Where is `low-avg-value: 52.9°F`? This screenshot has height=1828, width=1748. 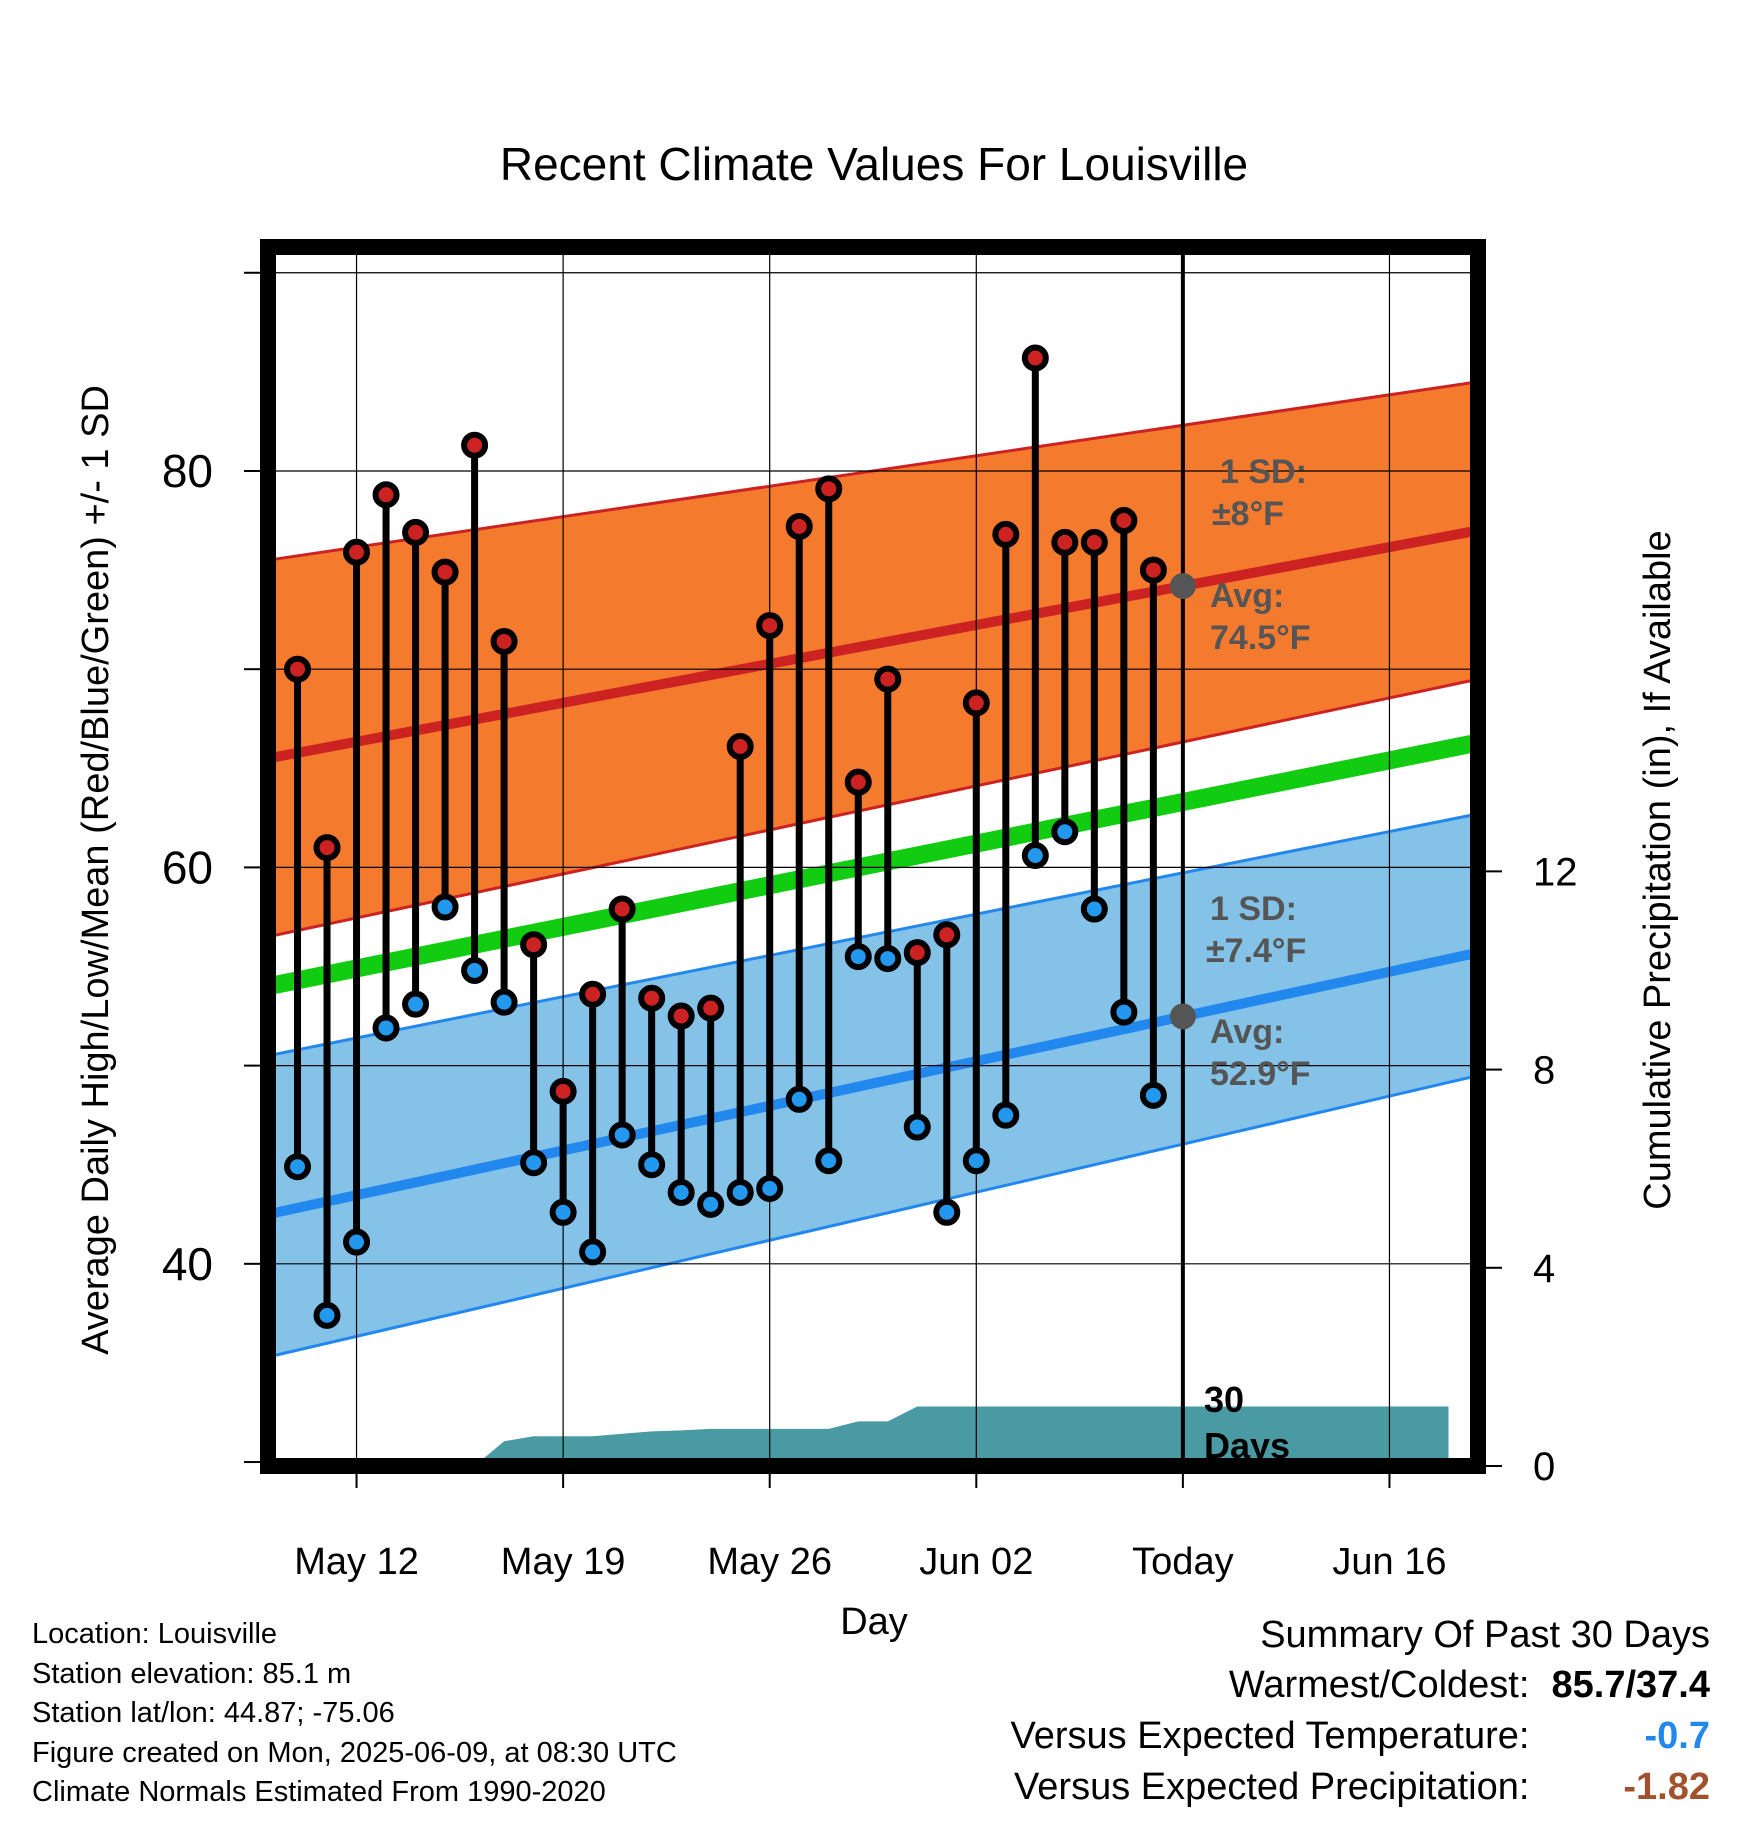 low-avg-value: 52.9°F is located at coordinates (1260, 1074).